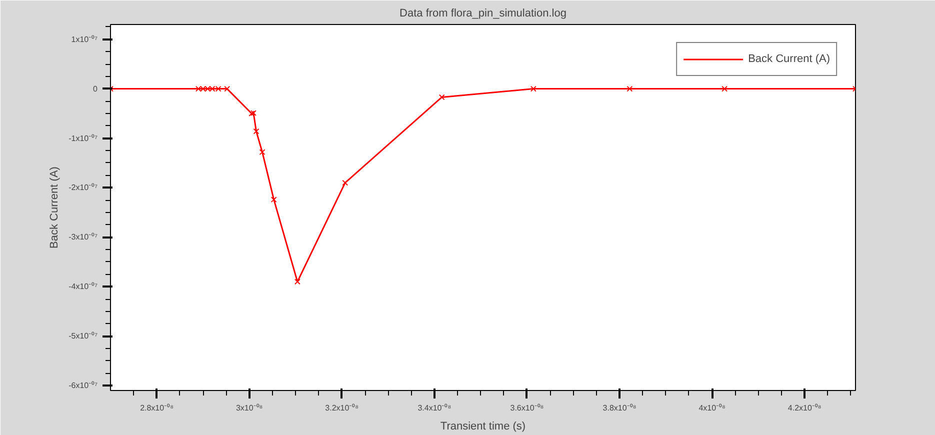 The width and height of the screenshot is (935, 435). Describe the element at coordinates (789, 59) in the screenshot. I see `text: Back Current (A)` at that location.